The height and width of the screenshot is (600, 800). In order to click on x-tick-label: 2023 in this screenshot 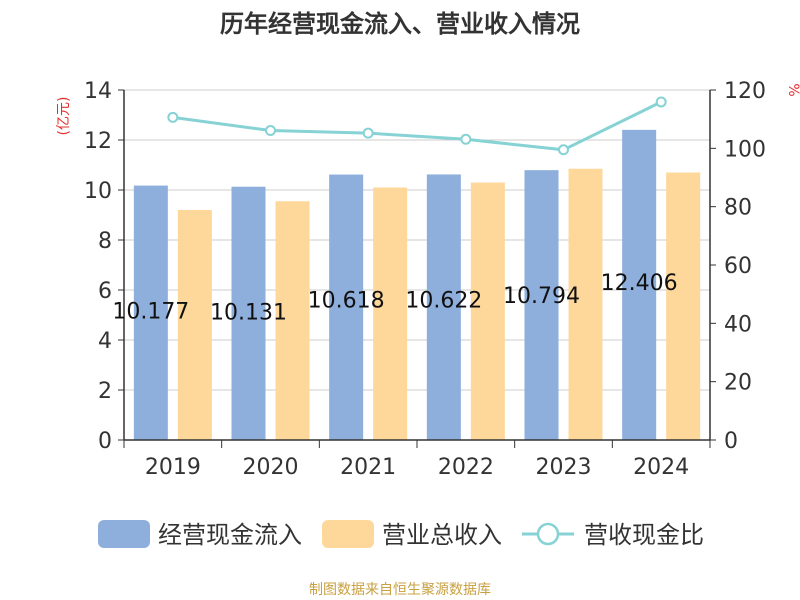, I will do `click(564, 467)`.